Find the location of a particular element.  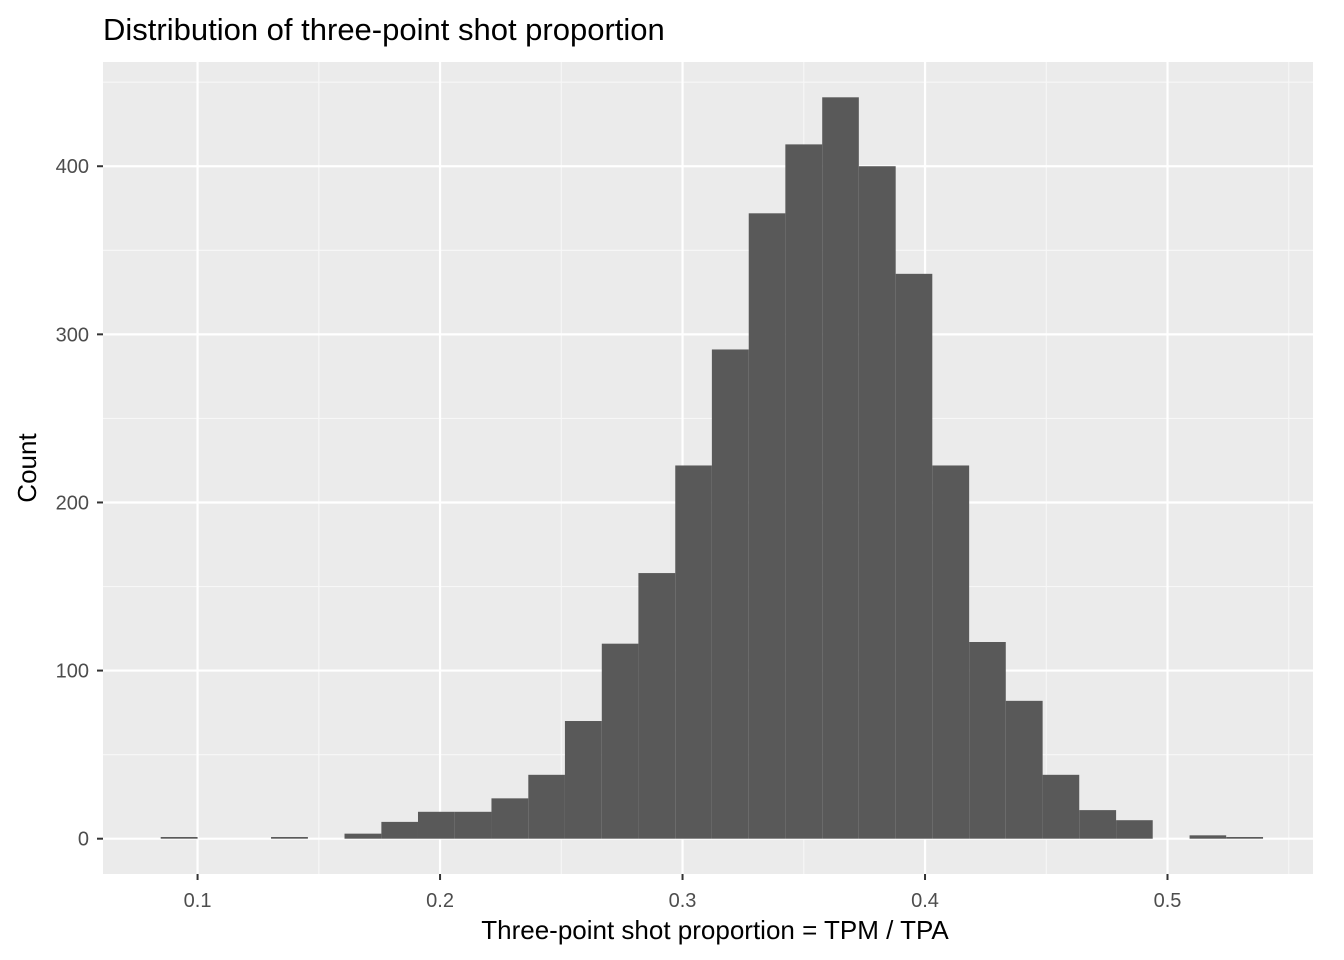

x-tick-label: 0.5 is located at coordinates (1168, 901).